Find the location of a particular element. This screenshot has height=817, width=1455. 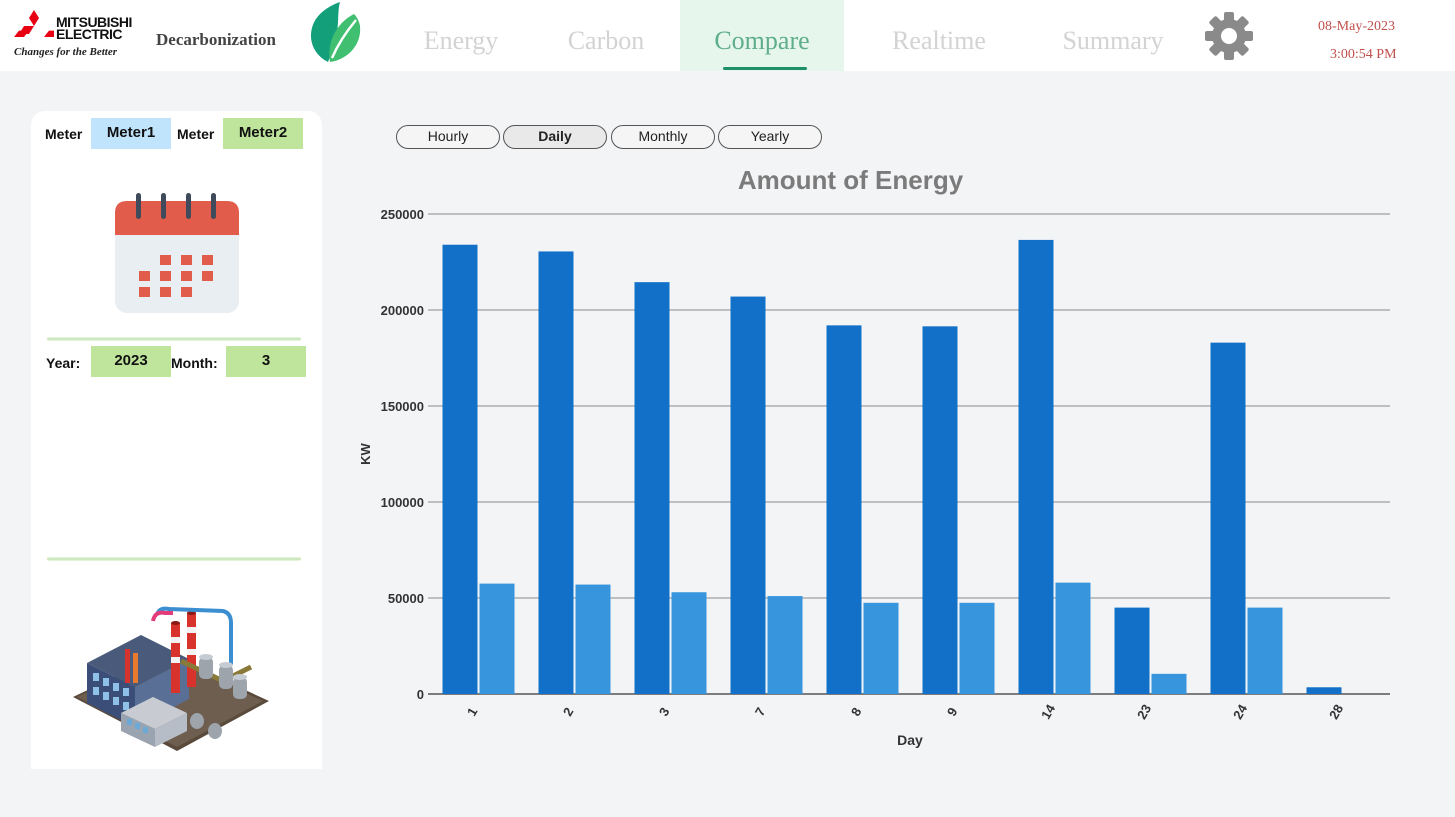

x-tick-label: 1 is located at coordinates (472, 712).